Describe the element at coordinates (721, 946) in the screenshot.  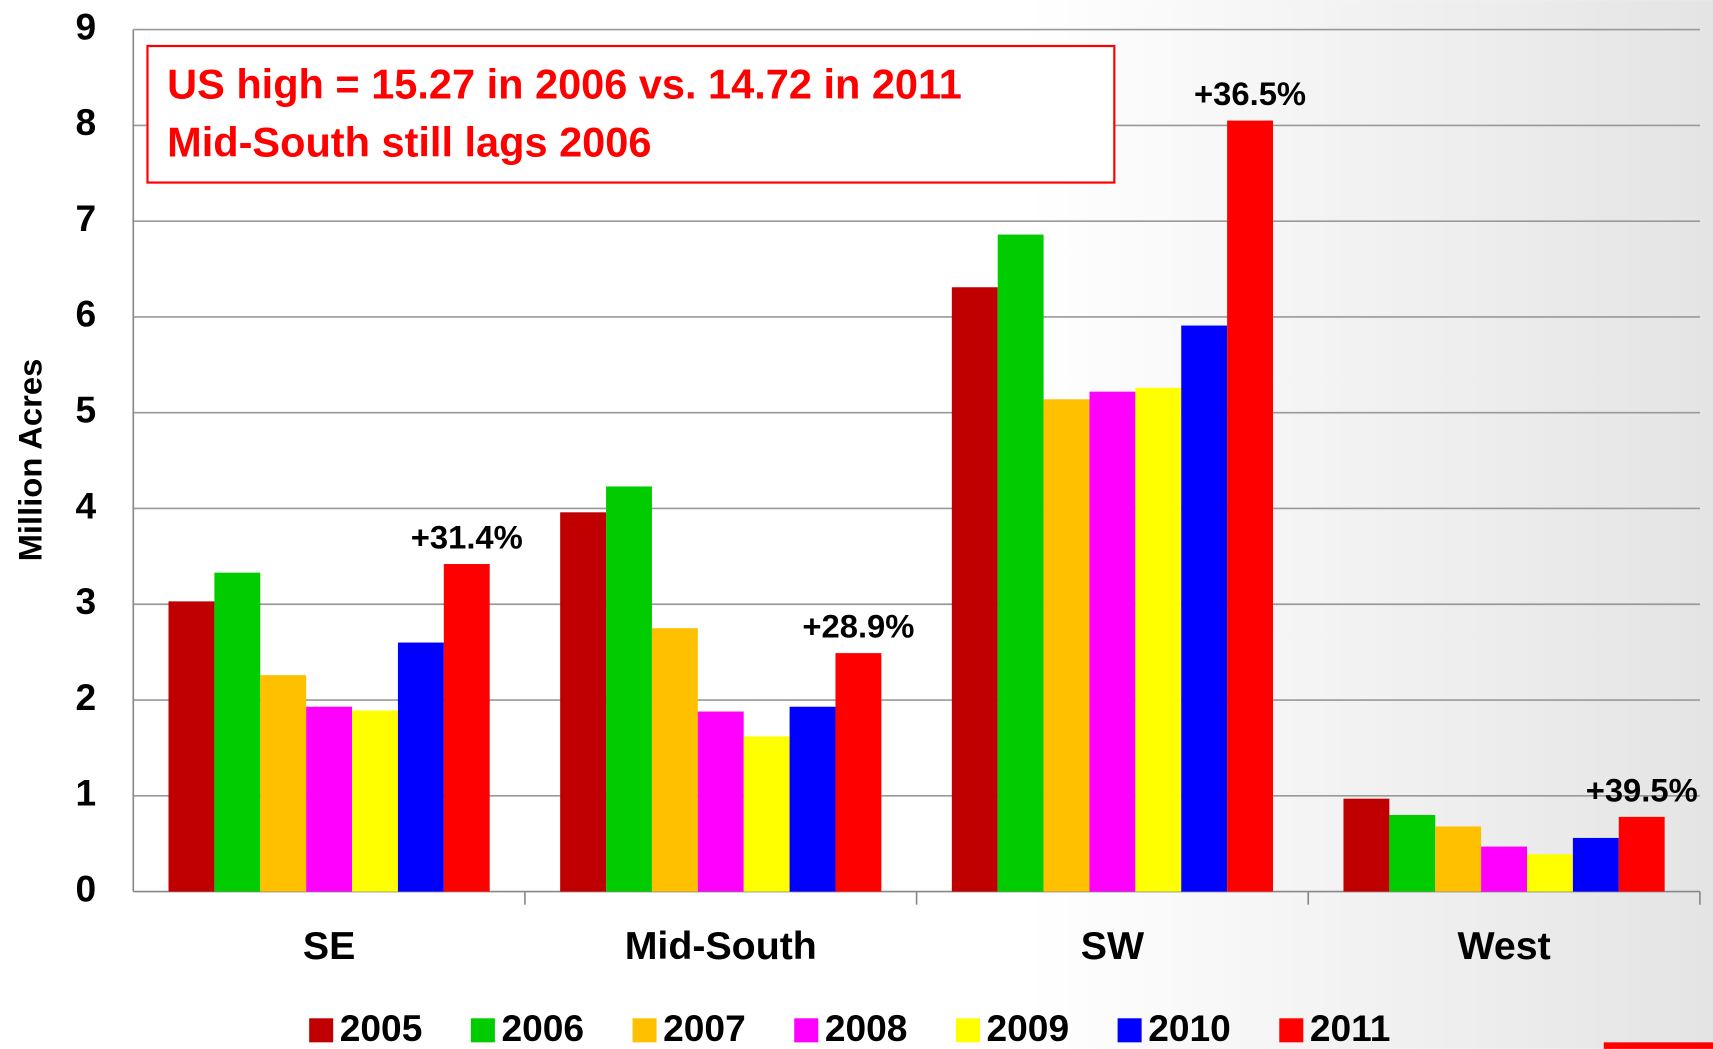
I see `x-tick-label: Mid-South` at that location.